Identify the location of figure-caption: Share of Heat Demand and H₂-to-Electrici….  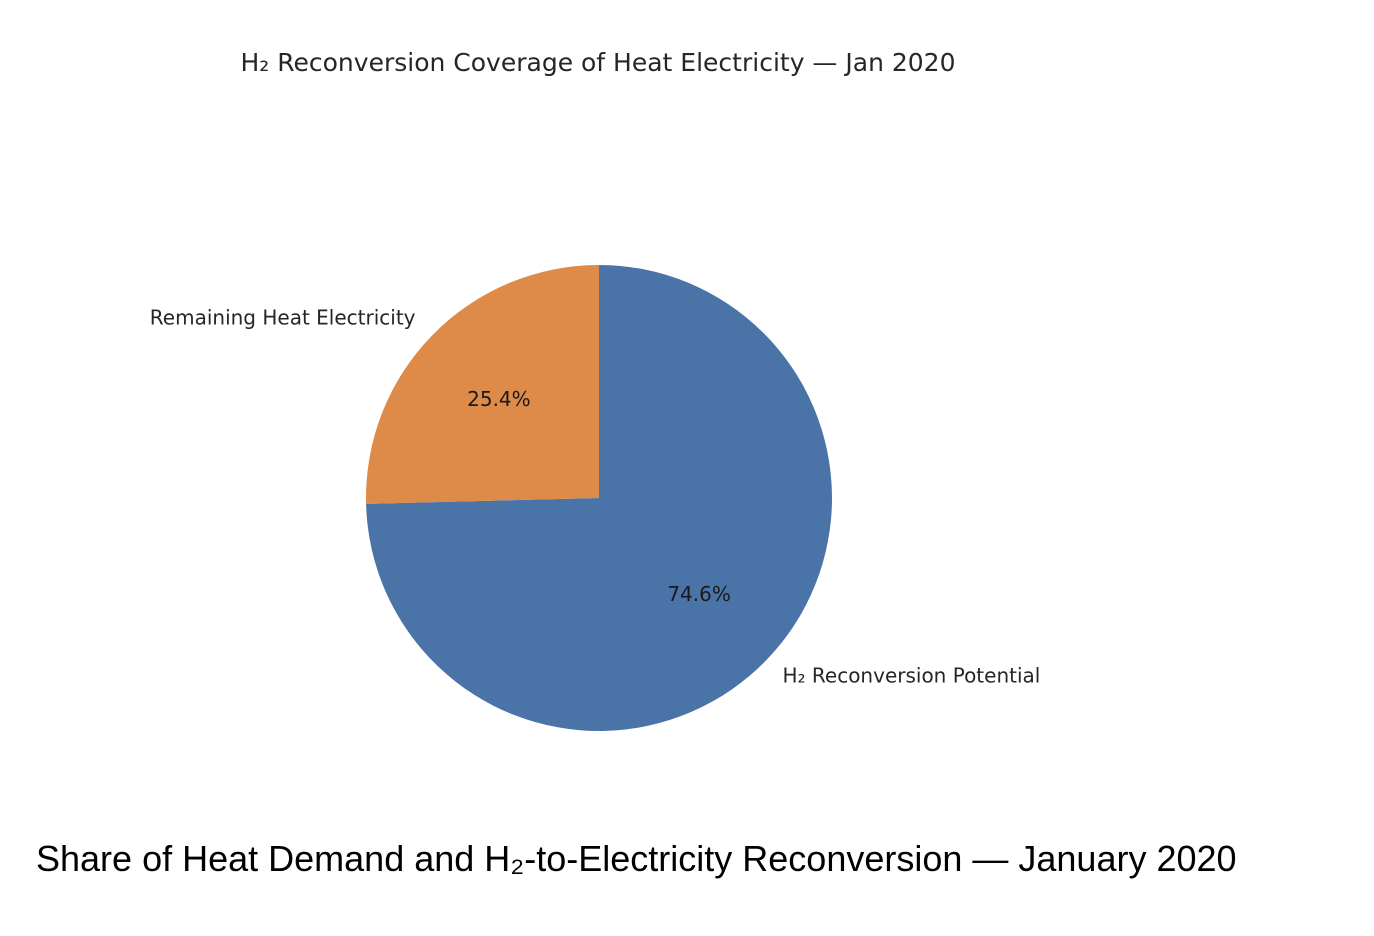
(636, 858).